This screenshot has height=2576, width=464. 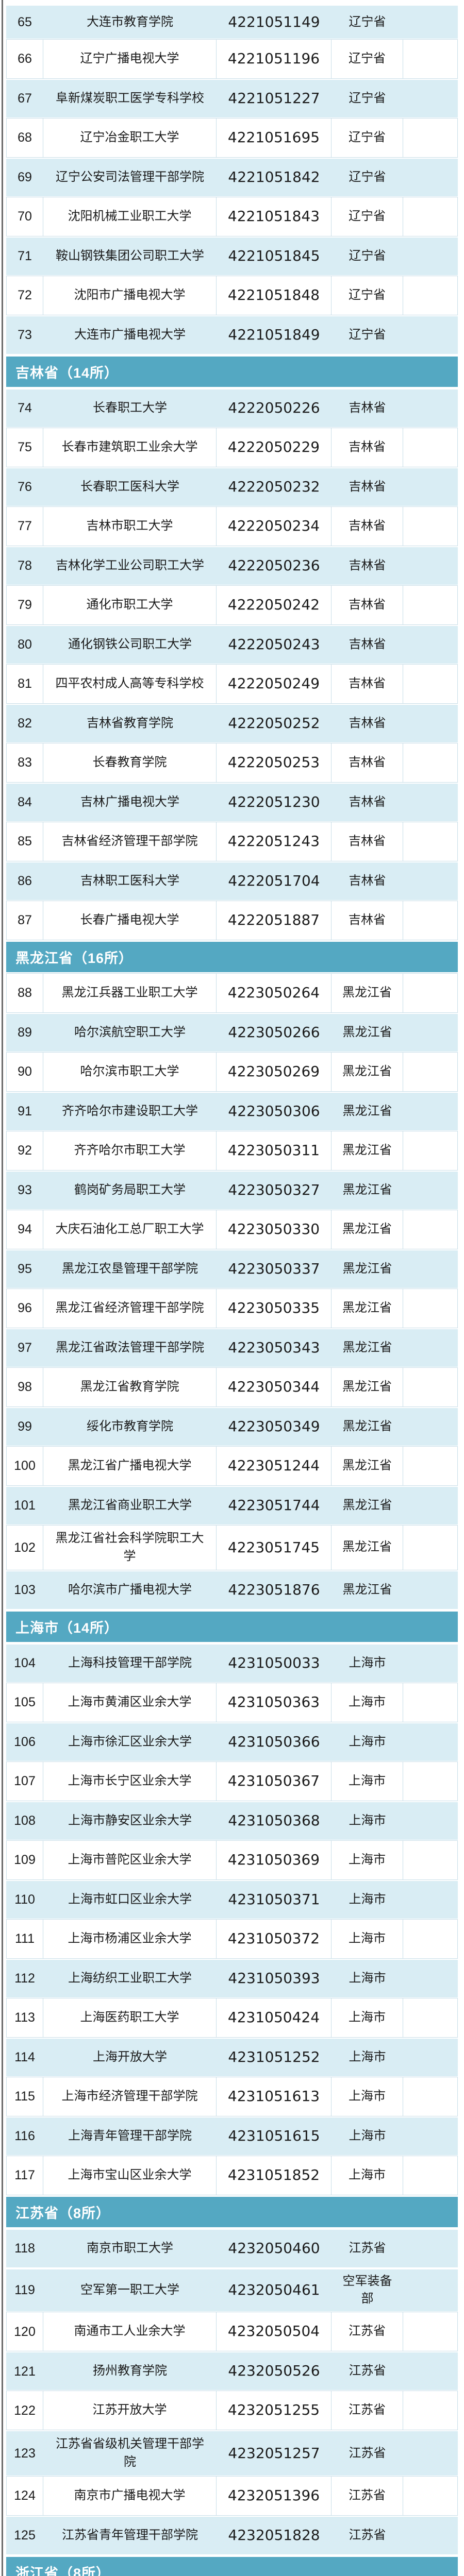 I want to click on row-index-cell: 93, so click(x=25, y=1190).